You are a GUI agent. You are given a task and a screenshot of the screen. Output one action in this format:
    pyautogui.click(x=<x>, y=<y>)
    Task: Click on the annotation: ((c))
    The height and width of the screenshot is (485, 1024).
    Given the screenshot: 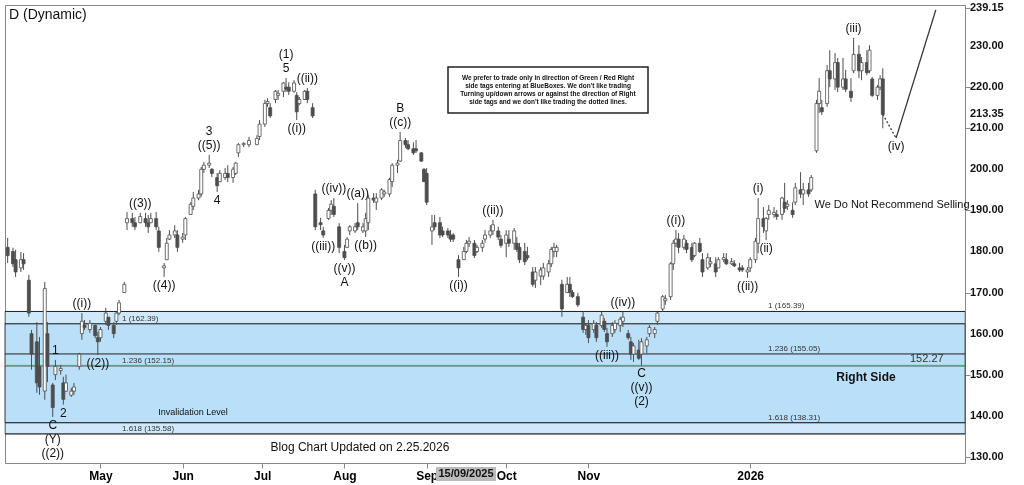 What is the action you would take?
    pyautogui.click(x=400, y=121)
    